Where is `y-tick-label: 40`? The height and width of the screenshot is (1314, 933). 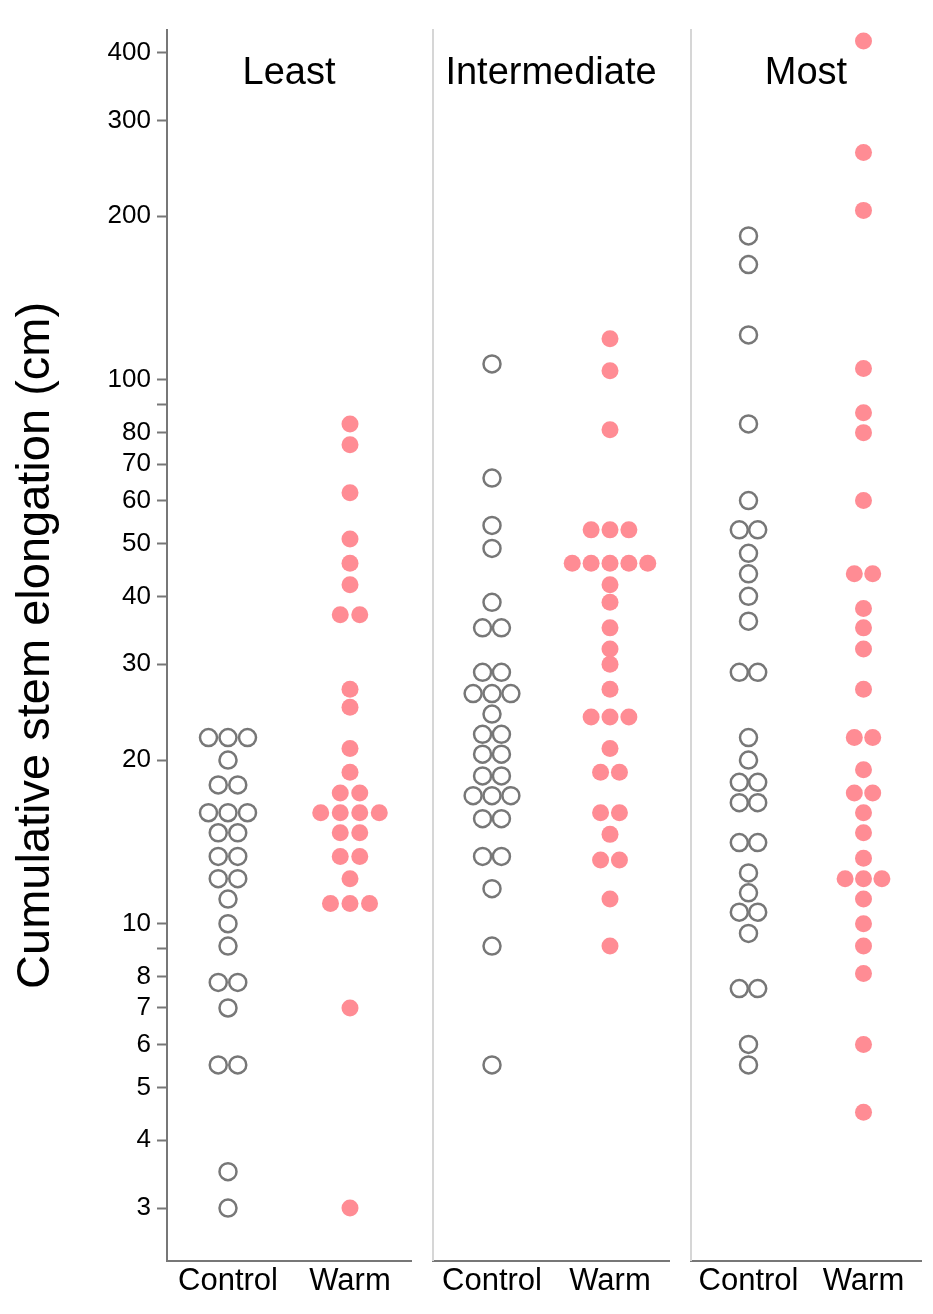
y-tick-label: 40 is located at coordinates (136, 594).